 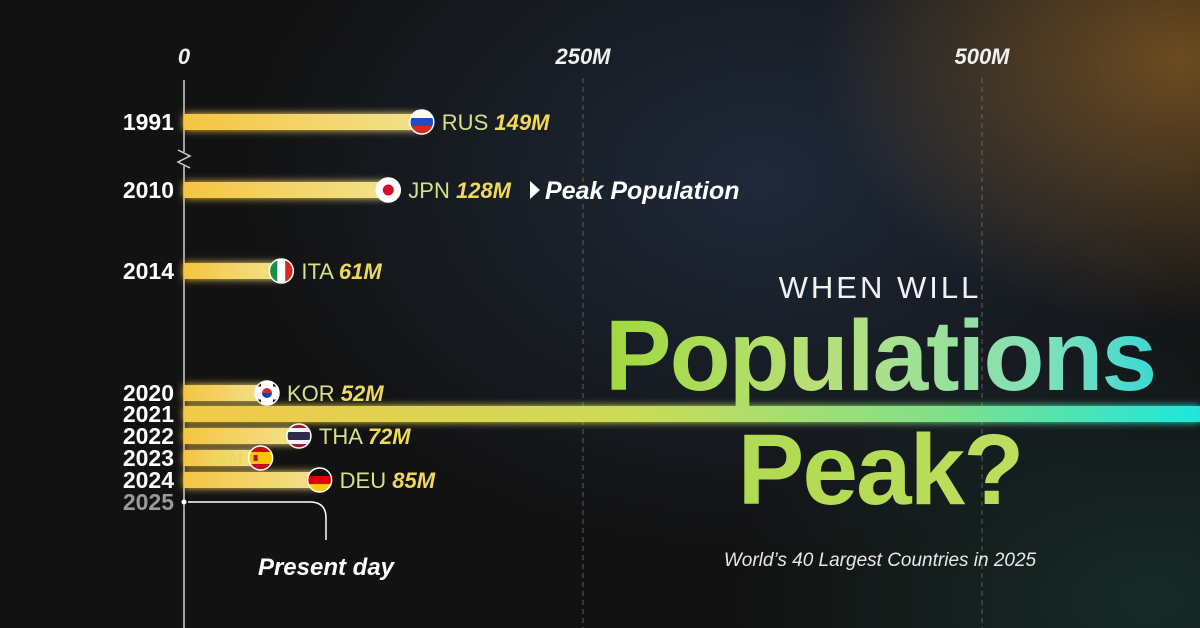 What do you see at coordinates (413, 480) in the screenshot?
I see `bar-value-label: 85M` at bounding box center [413, 480].